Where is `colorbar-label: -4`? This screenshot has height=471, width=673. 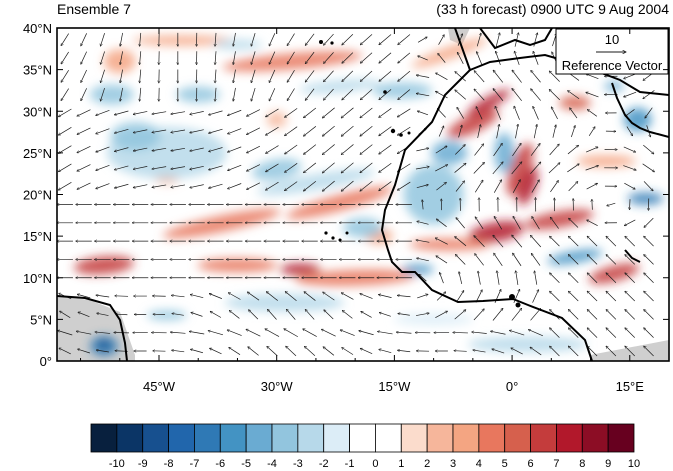 colorbar-label: -4 is located at coordinates (272, 464).